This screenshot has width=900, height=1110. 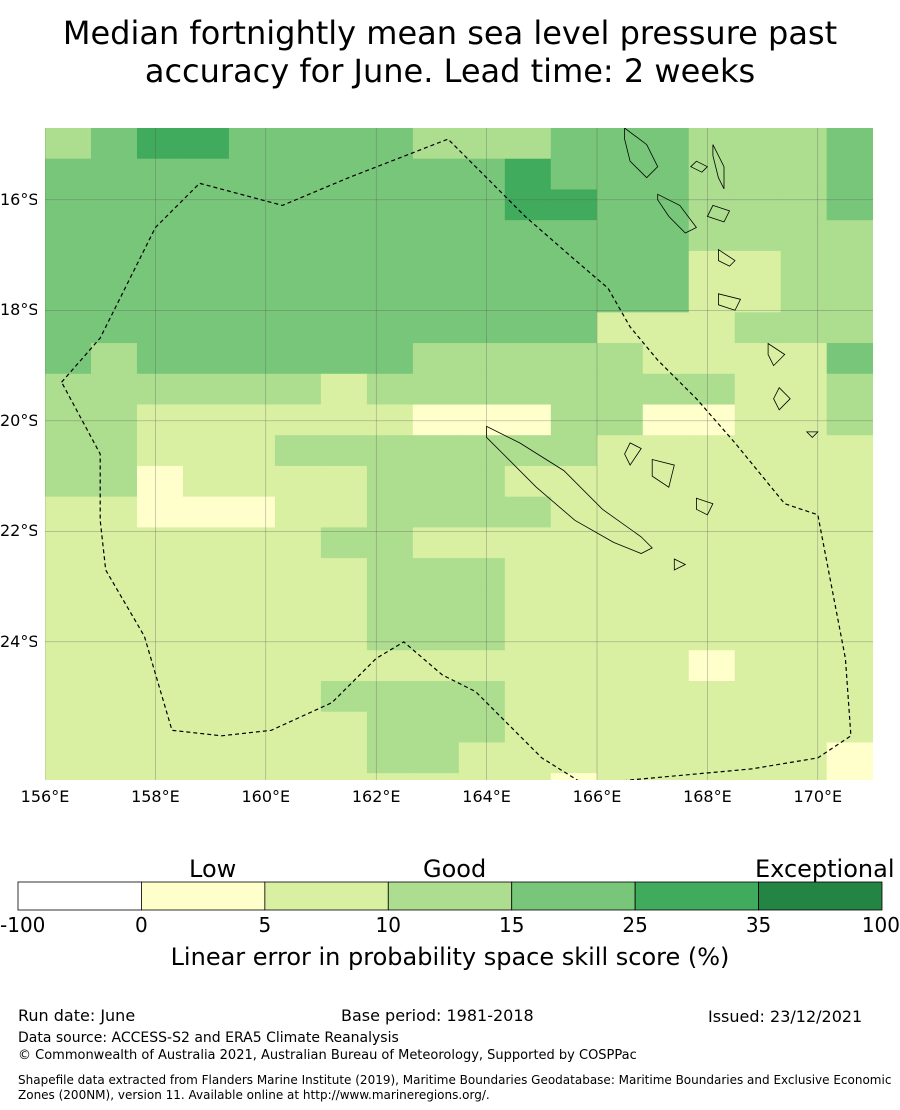 What do you see at coordinates (450, 896) in the screenshot?
I see `colorbar` at bounding box center [450, 896].